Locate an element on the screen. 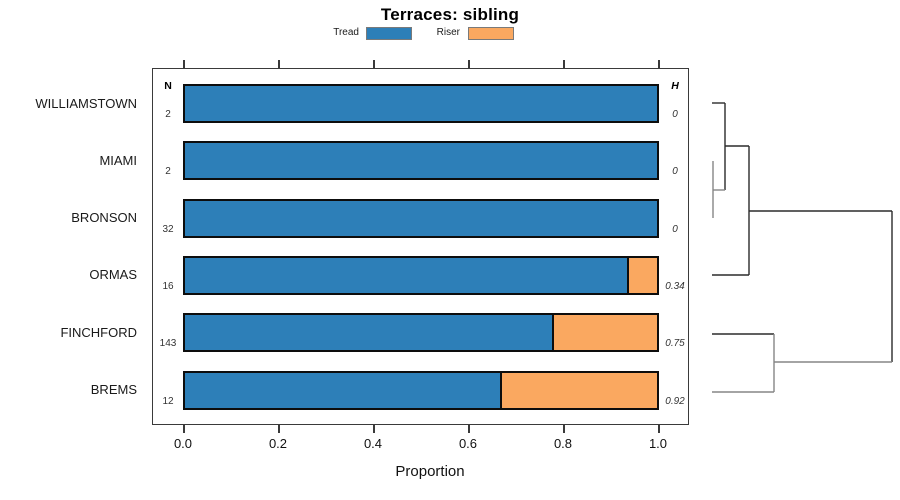  h-value: 0.34 is located at coordinates (675, 286).